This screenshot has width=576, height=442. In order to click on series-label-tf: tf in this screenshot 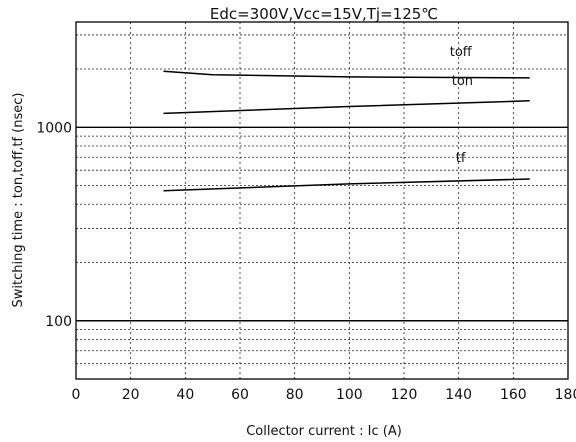, I will do `click(461, 158)`.